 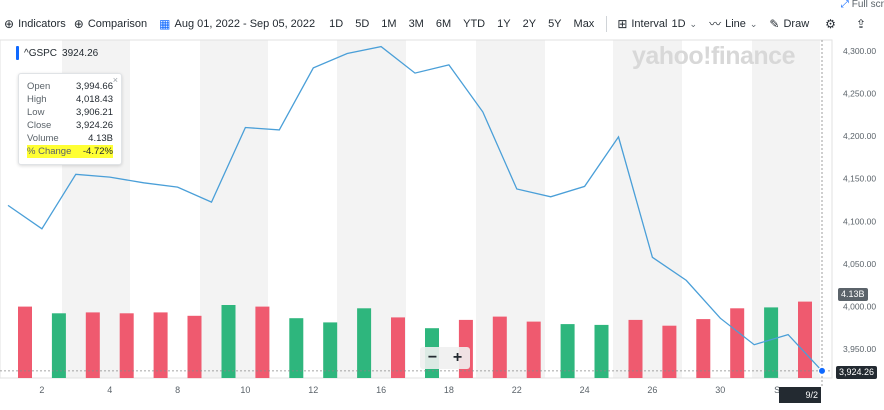 I want to click on pencil-icon: ✎, so click(x=774, y=24).